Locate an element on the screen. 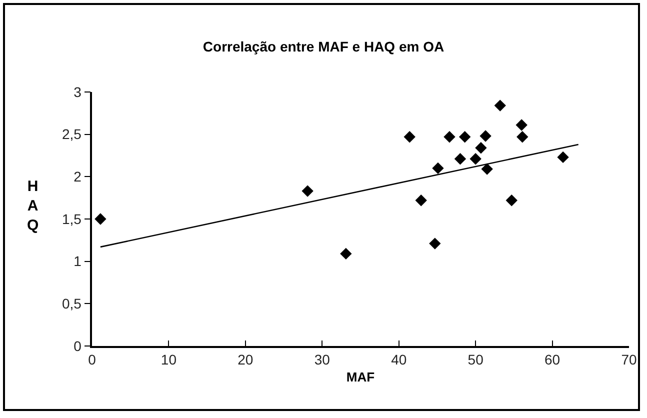 This screenshot has height=418, width=647. x-tick-label: 20 is located at coordinates (246, 360).